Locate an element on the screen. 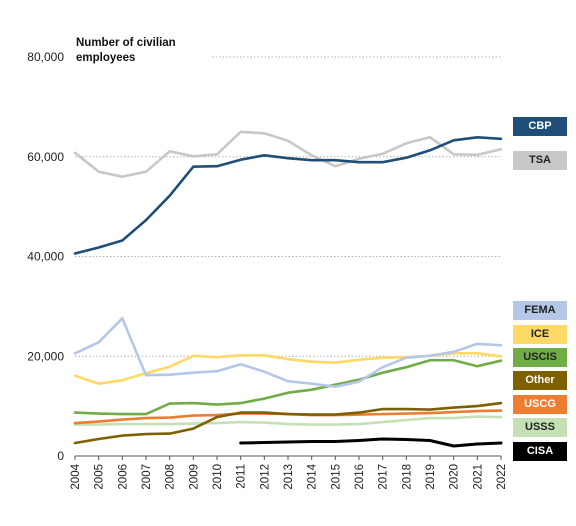 The height and width of the screenshot is (526, 576). series-line-other is located at coordinates (288, 423).